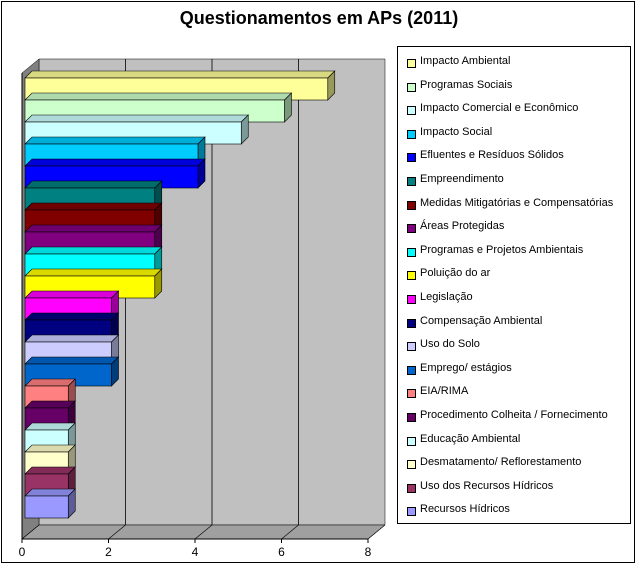 This screenshot has height=566, width=638. I want to click on legend-item: Desmatamento/ Reflorestamento, so click(514, 464).